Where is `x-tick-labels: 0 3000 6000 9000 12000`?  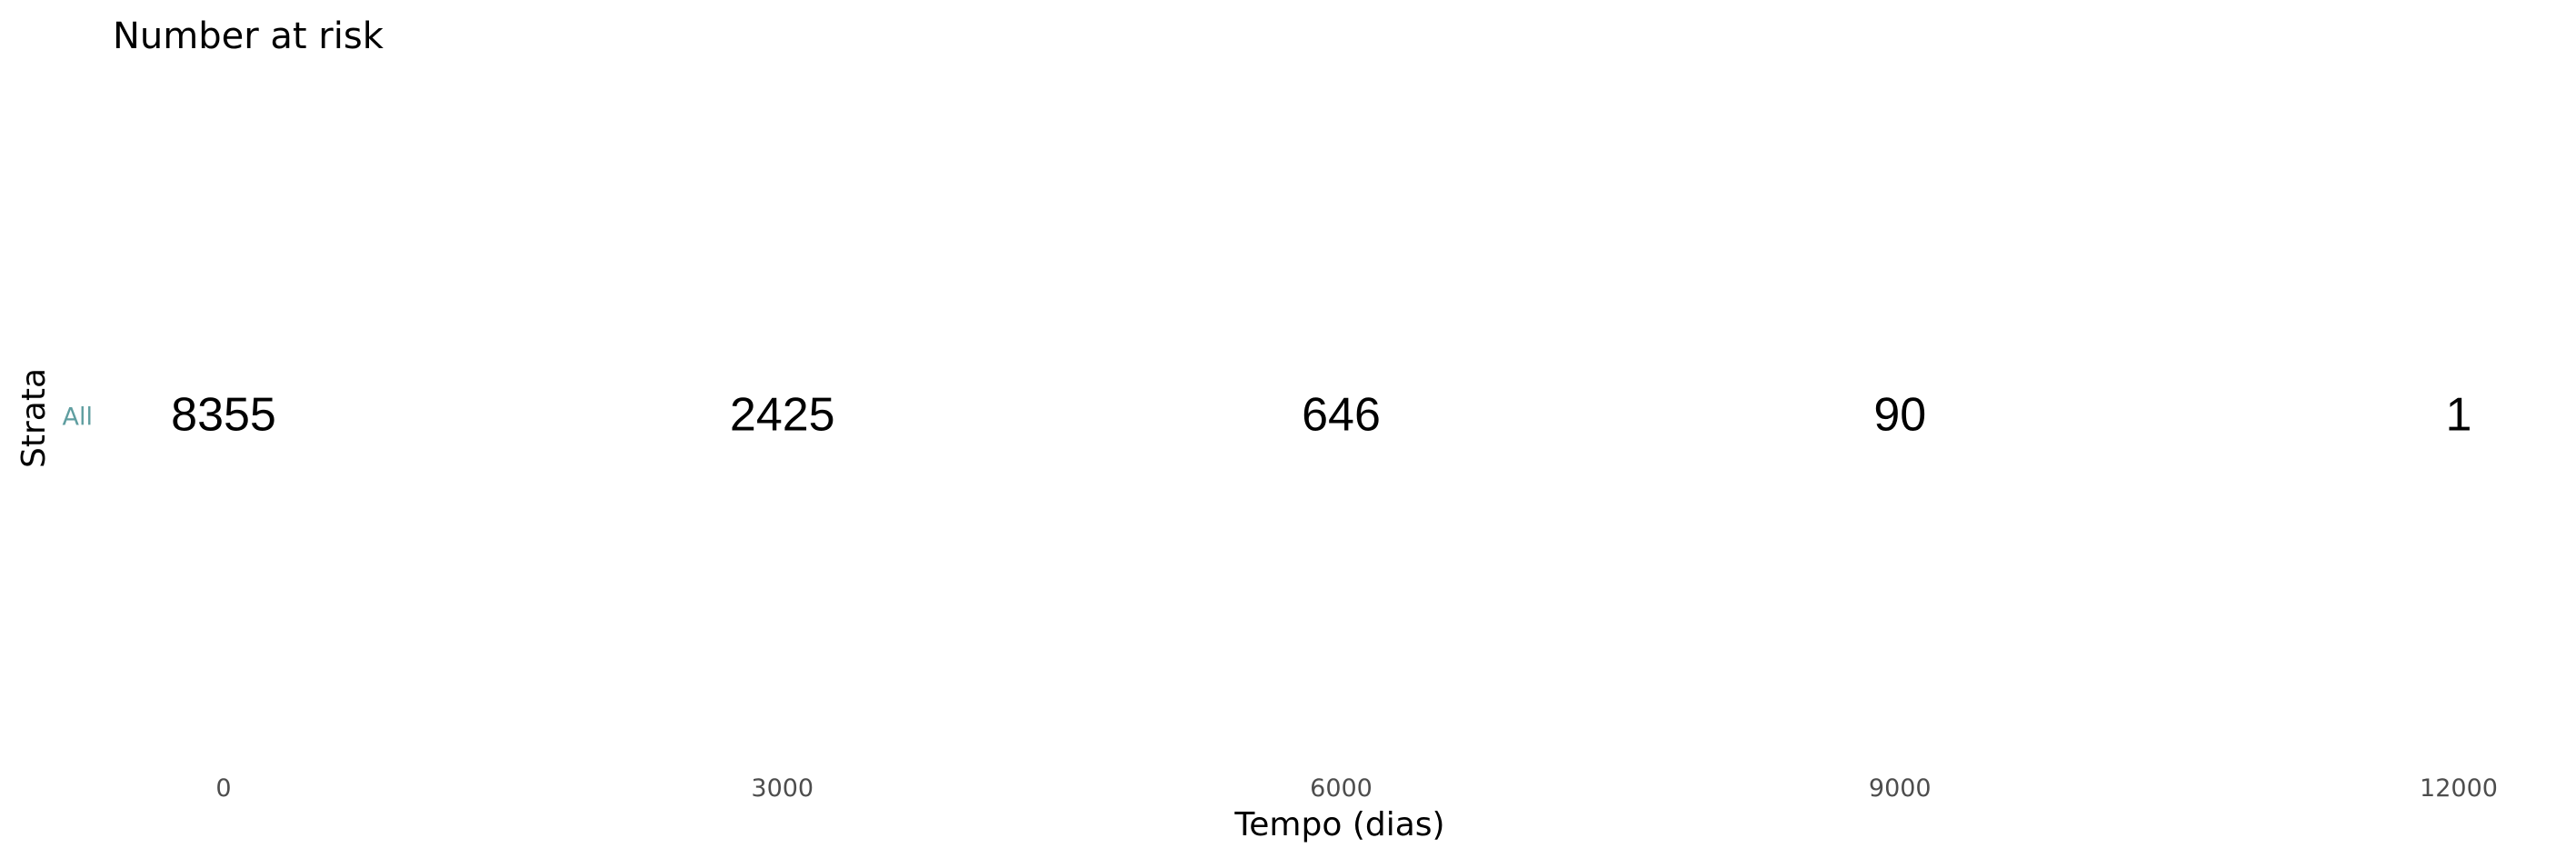 x-tick-labels: 0 3000 6000 9000 12000 is located at coordinates (1356, 788).